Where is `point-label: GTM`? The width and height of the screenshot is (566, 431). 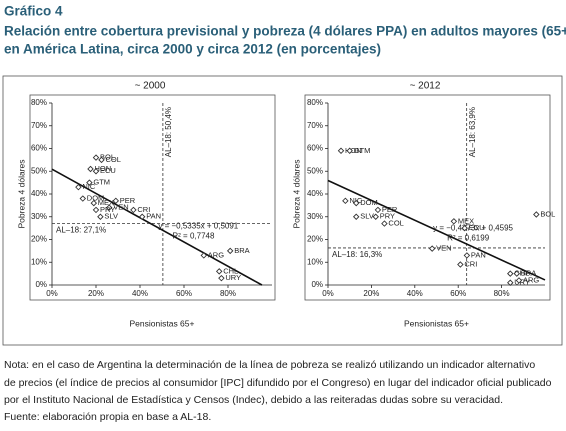 point-label: GTM is located at coordinates (101, 182).